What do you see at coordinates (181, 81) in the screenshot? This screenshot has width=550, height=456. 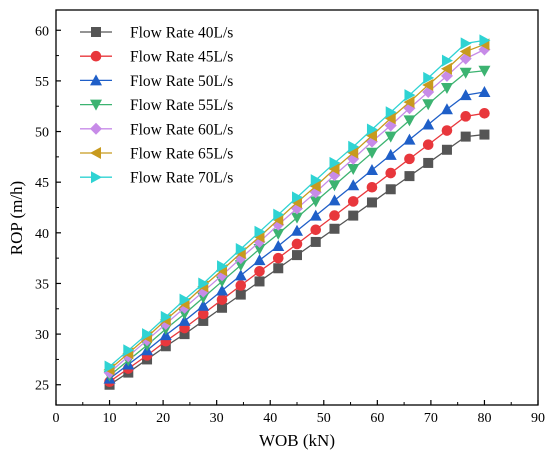 I see `legend-label: Flow Rate 50L/s` at bounding box center [181, 81].